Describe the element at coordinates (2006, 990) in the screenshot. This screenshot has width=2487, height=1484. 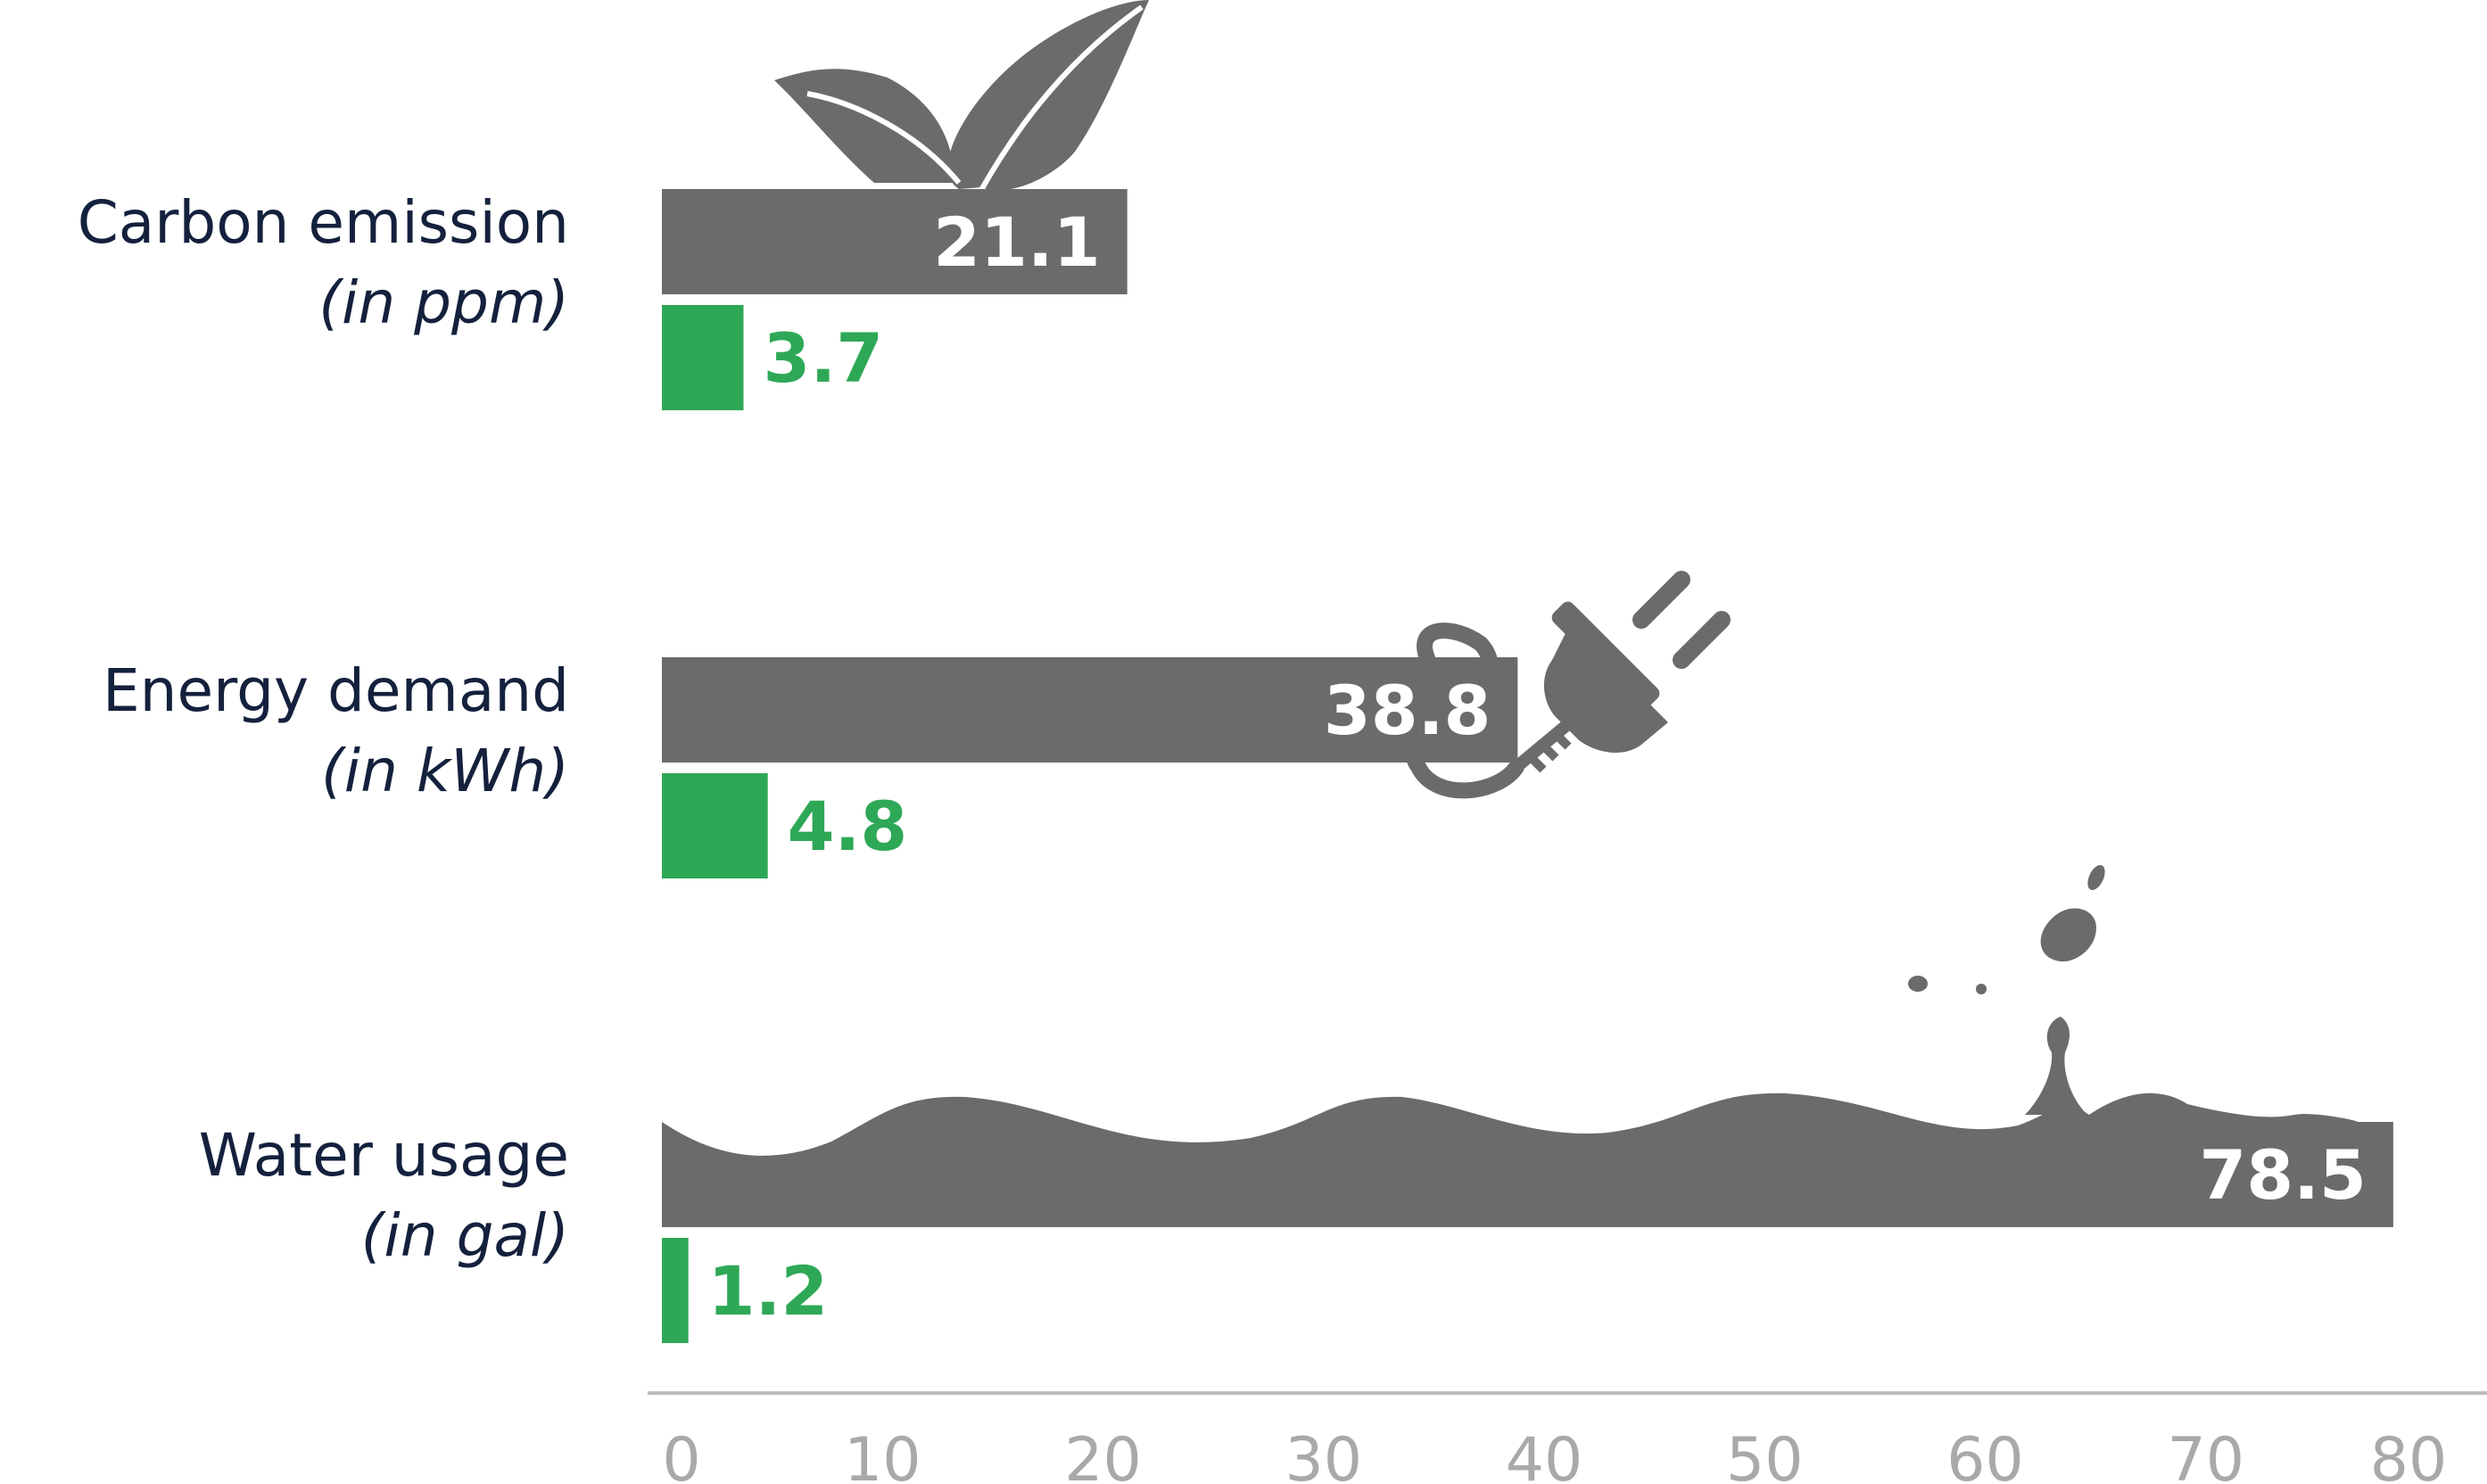
I see `water-drops-icon` at that location.